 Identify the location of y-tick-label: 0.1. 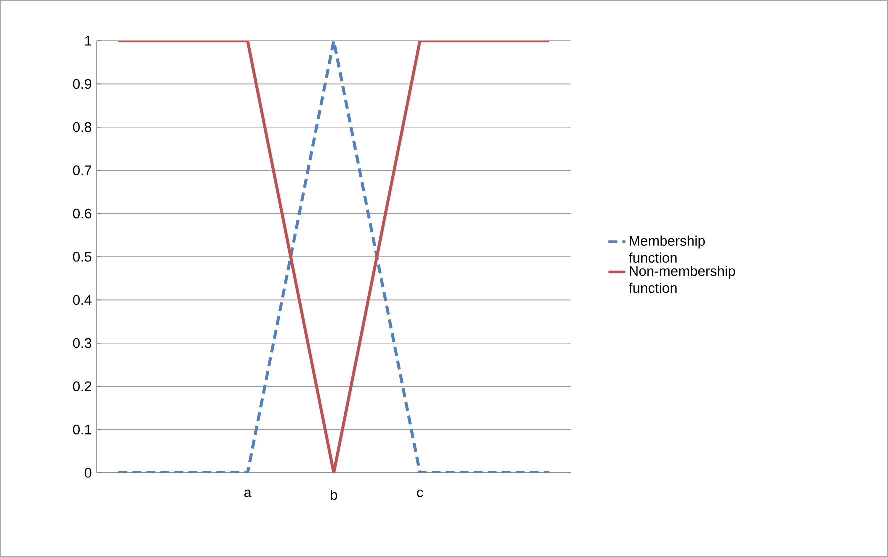
(82, 429).